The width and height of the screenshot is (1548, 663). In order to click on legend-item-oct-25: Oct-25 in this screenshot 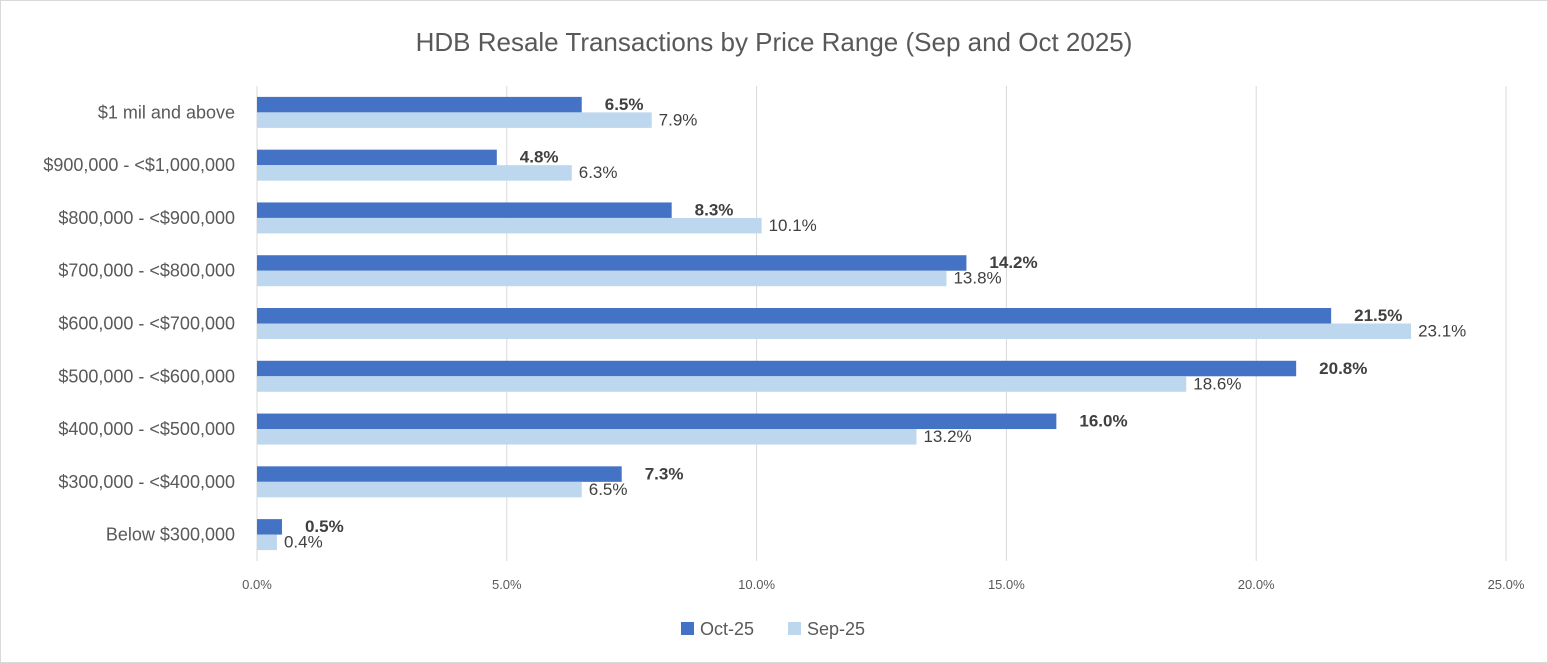, I will do `click(717, 629)`.